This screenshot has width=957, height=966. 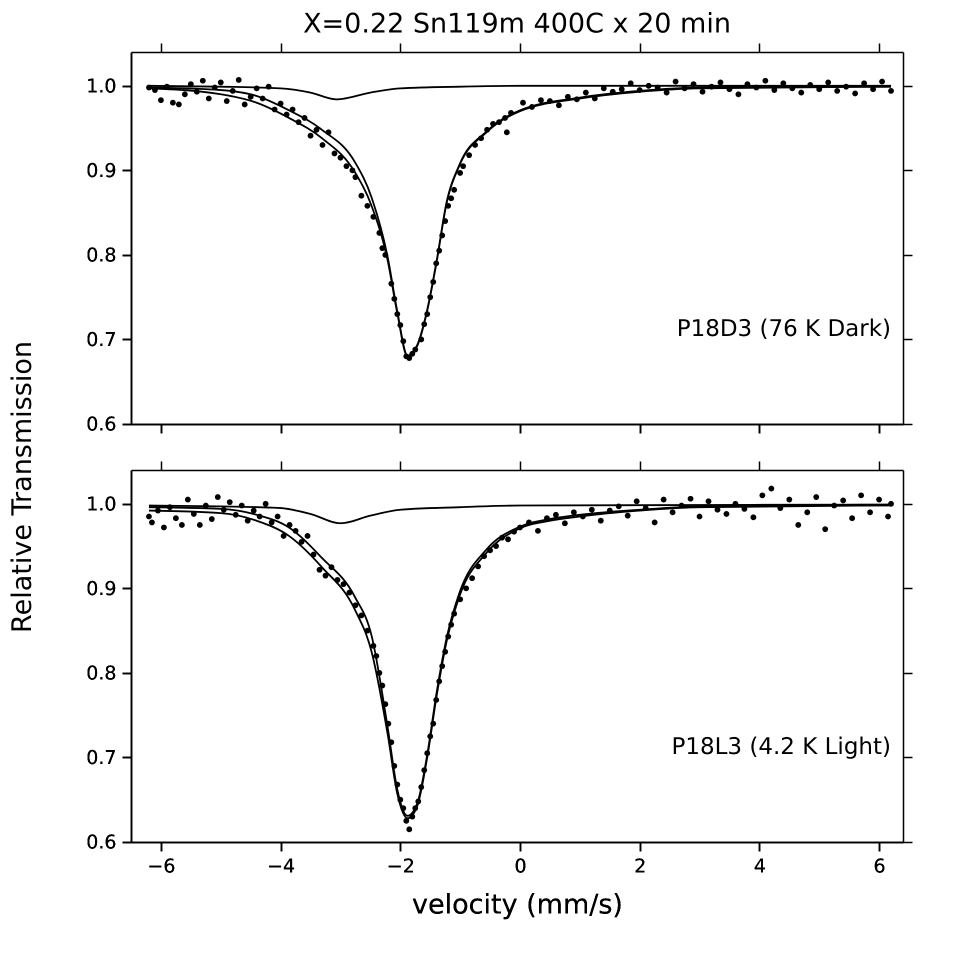 I want to click on x-tick-label: −4, so click(x=281, y=867).